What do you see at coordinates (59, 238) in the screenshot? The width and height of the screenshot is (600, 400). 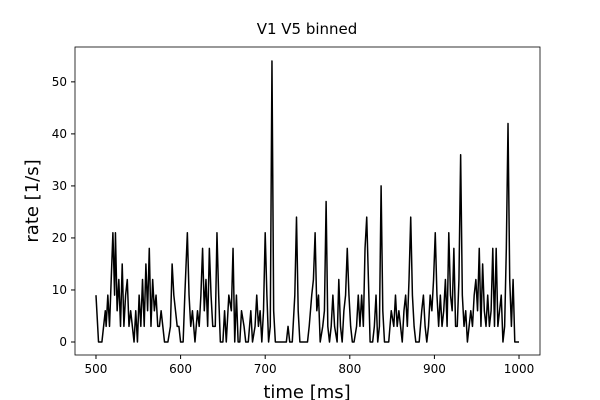 I see `y-tick-label: 20` at bounding box center [59, 238].